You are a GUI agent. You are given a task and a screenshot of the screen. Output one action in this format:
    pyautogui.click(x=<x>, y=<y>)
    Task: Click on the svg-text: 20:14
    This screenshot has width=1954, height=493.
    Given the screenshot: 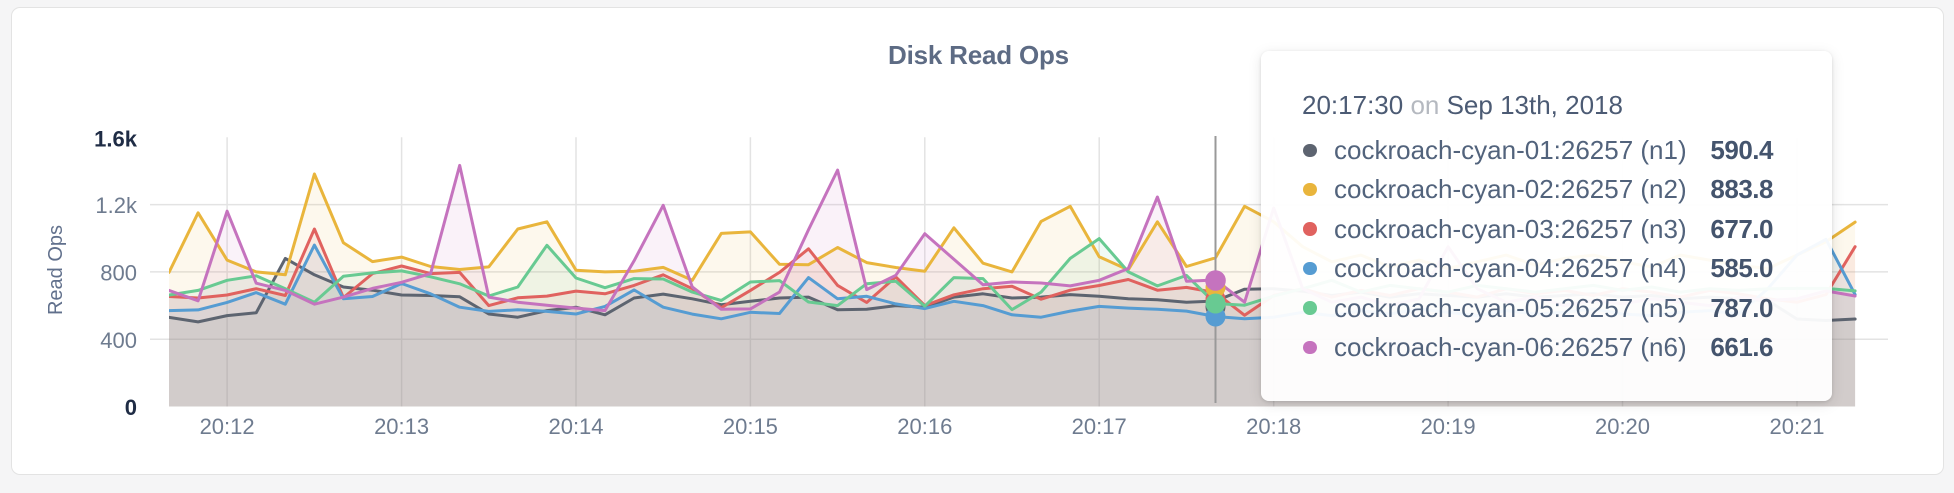 What is the action you would take?
    pyautogui.click(x=575, y=426)
    